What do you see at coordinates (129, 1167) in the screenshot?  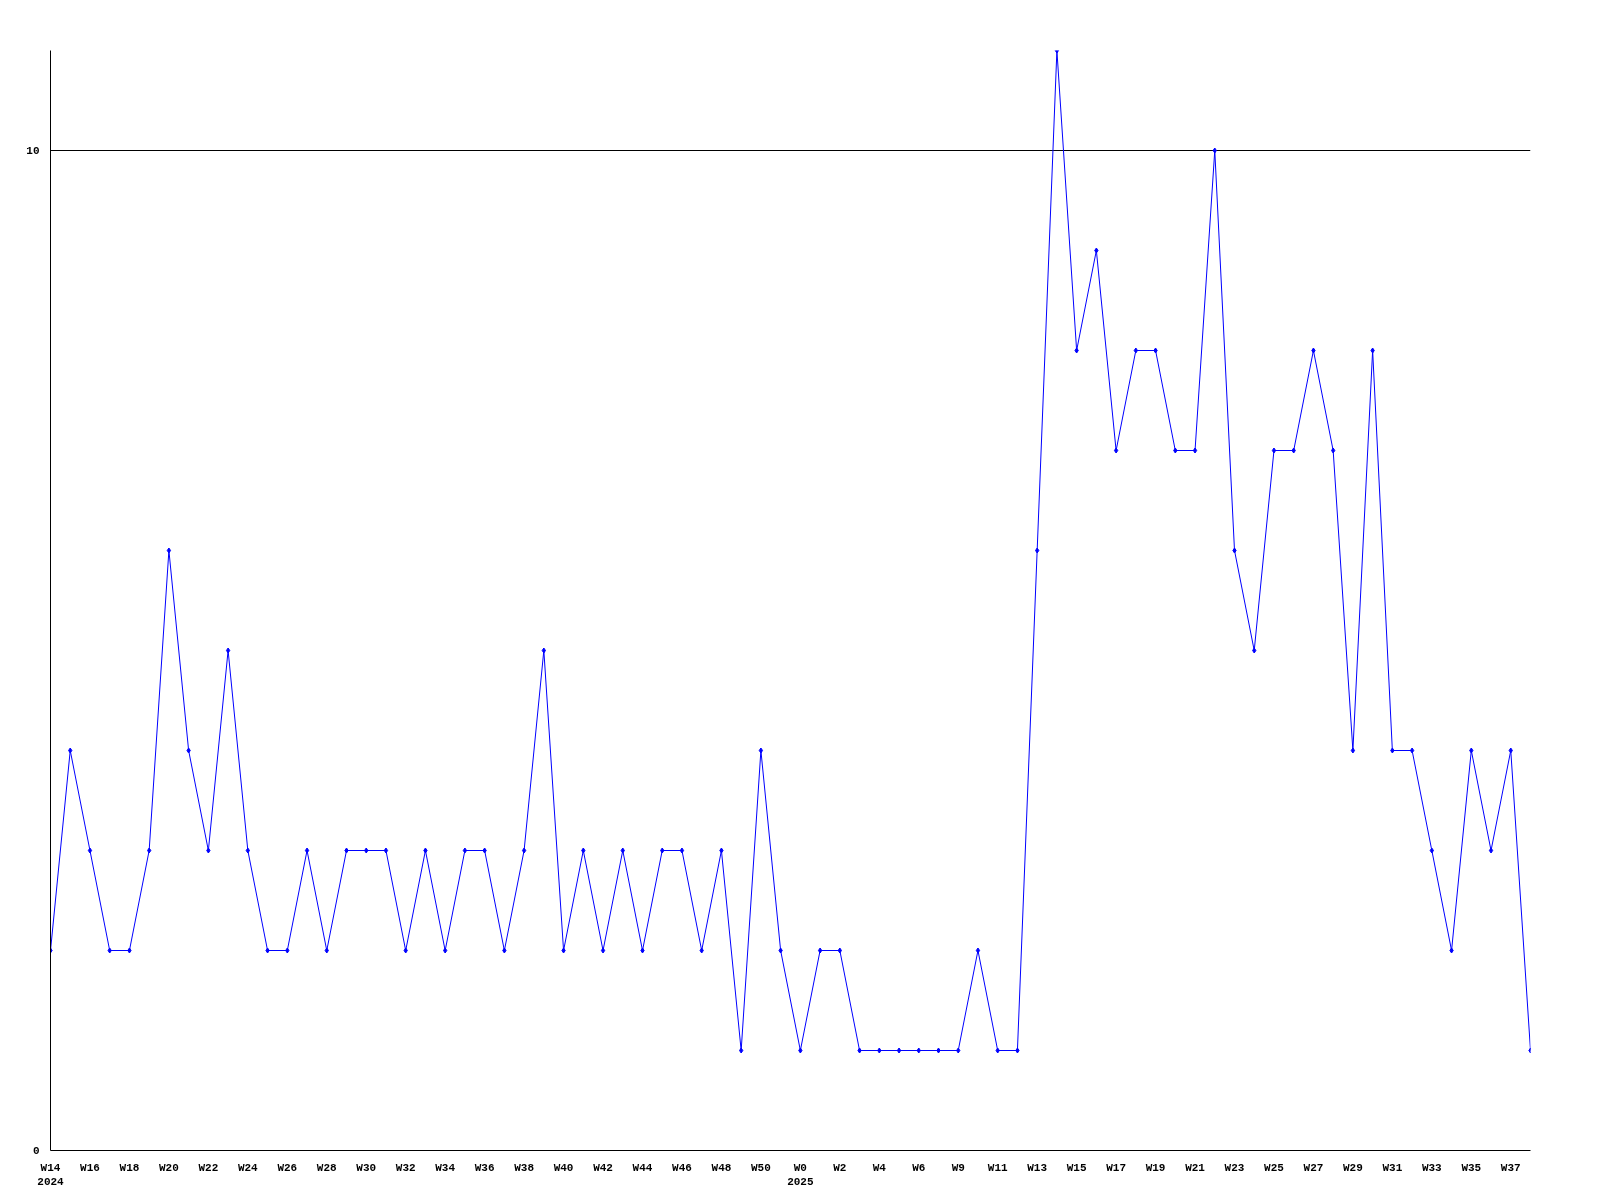 I see `x-tick-label: W18` at bounding box center [129, 1167].